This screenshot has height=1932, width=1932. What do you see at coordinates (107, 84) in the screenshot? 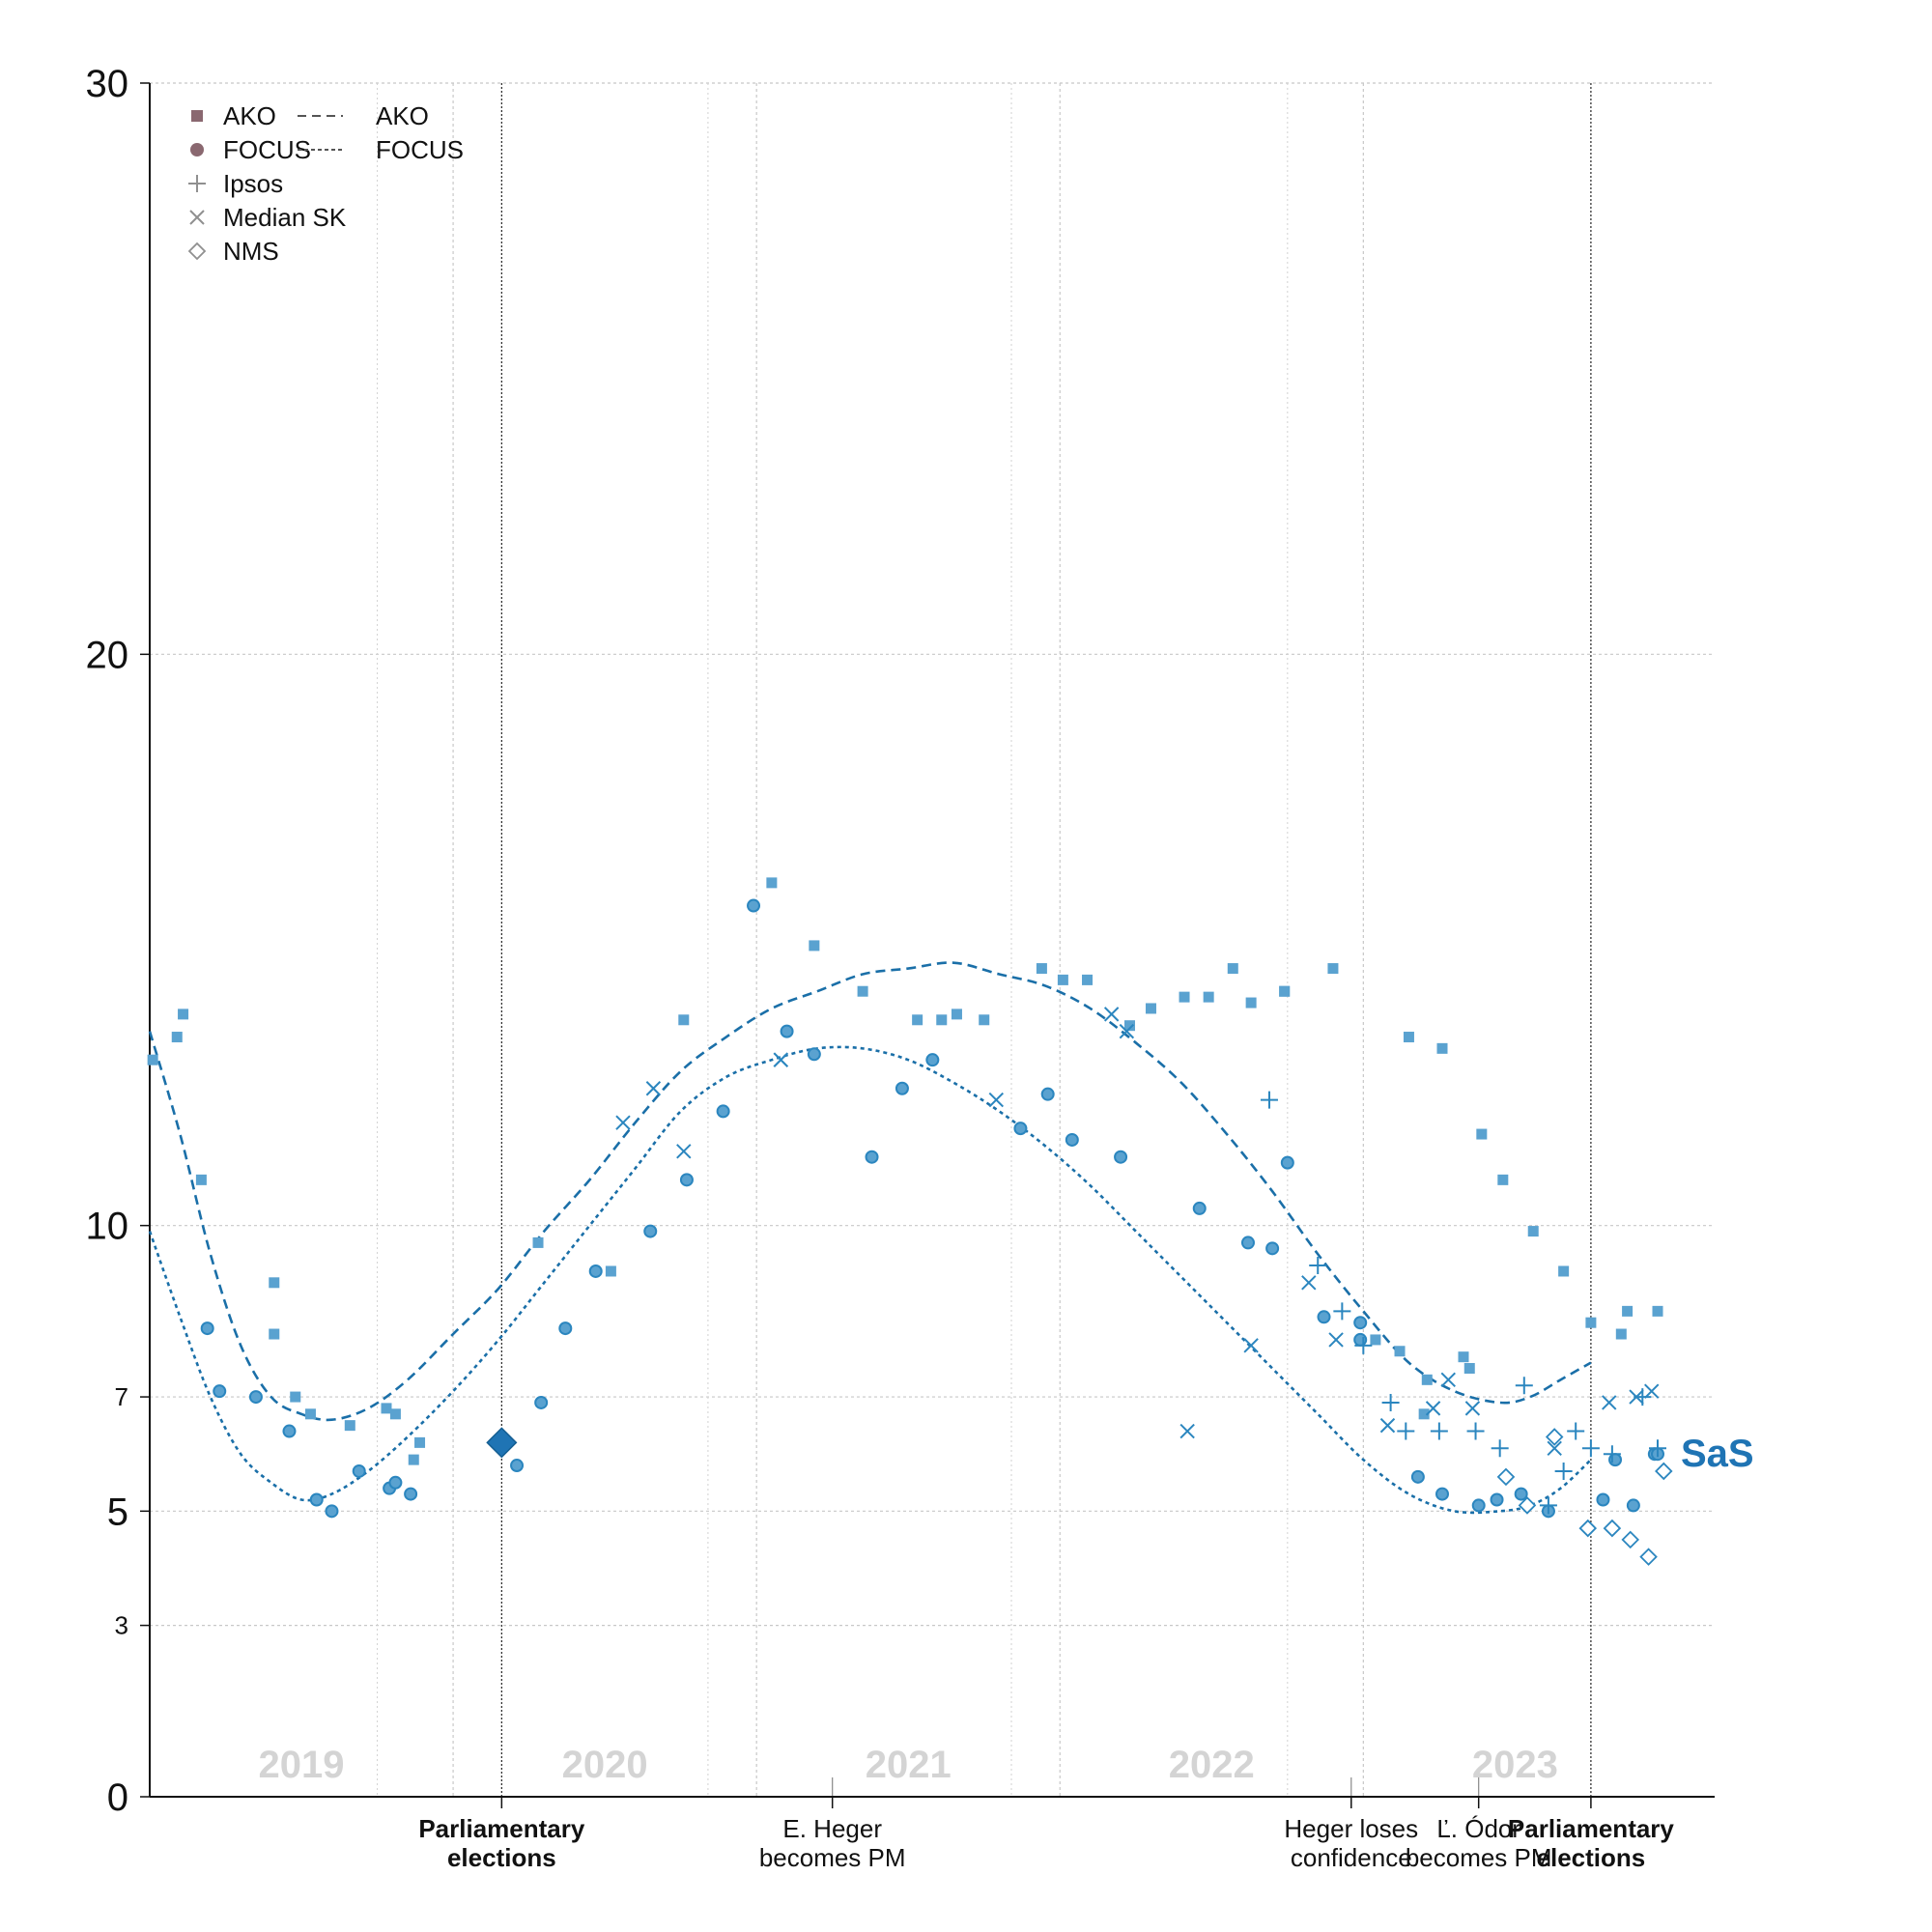
I see `y-tick-label: 30` at bounding box center [107, 84].